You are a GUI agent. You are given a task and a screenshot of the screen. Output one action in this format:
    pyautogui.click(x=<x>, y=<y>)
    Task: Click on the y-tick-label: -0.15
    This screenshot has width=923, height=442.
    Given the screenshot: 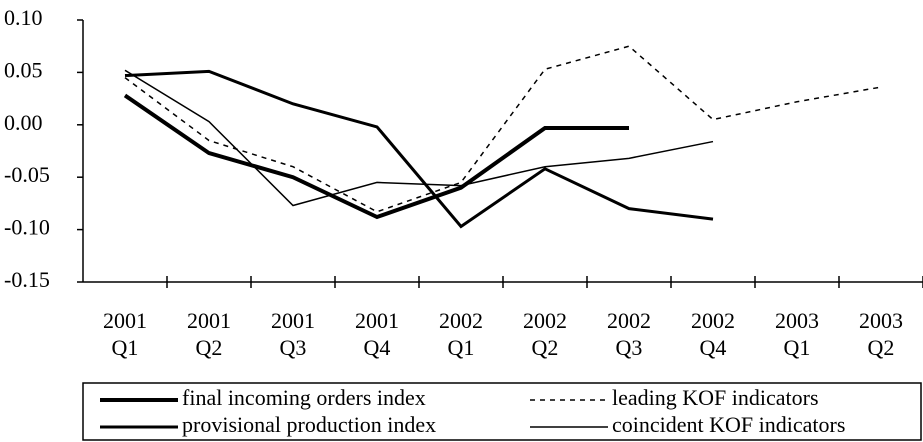 What is the action you would take?
    pyautogui.click(x=27, y=279)
    